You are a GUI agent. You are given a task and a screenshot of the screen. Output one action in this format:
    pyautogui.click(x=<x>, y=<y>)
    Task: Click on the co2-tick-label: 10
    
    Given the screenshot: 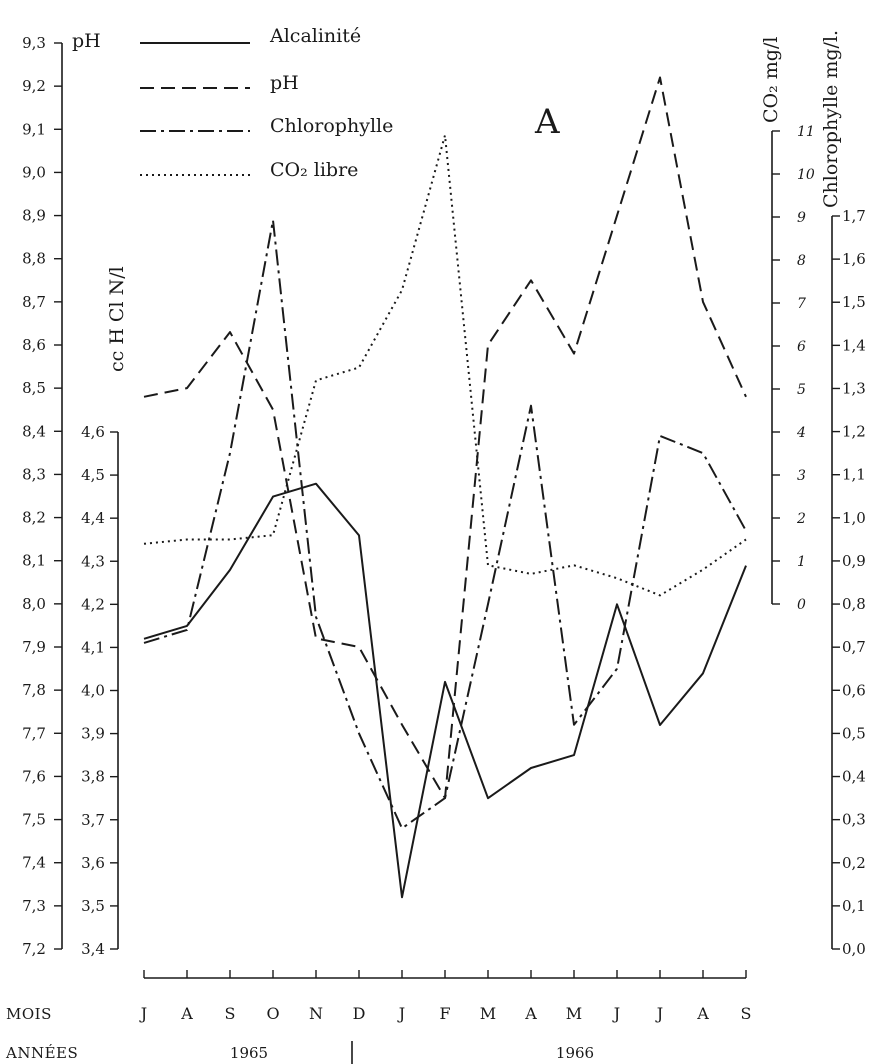 What is the action you would take?
    pyautogui.click(x=806, y=175)
    